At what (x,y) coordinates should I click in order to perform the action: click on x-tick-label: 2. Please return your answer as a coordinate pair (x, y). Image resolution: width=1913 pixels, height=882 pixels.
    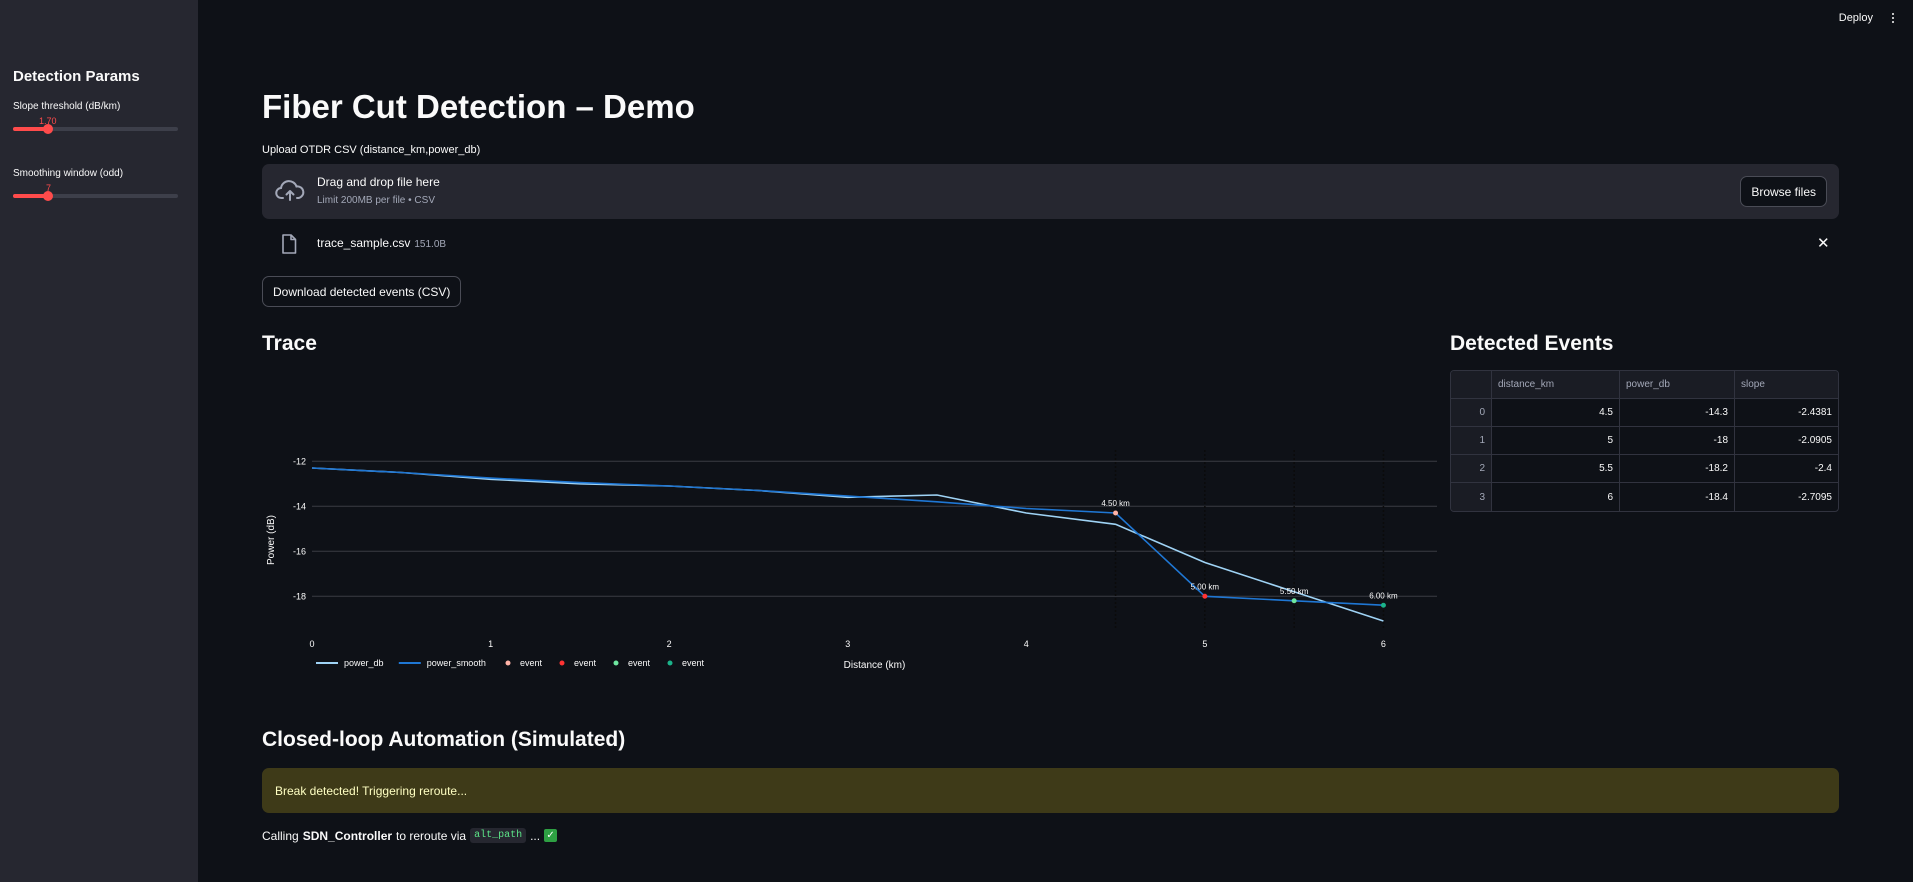
    Looking at the image, I should click on (669, 644).